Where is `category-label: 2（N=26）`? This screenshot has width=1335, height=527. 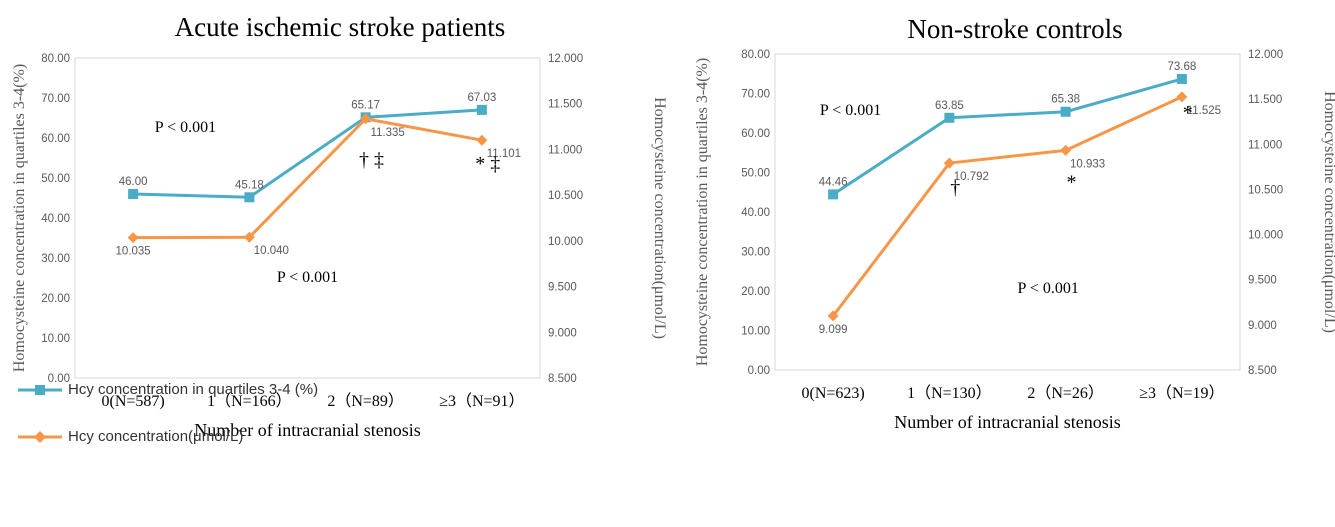
category-label: 2（N=26） is located at coordinates (1065, 393).